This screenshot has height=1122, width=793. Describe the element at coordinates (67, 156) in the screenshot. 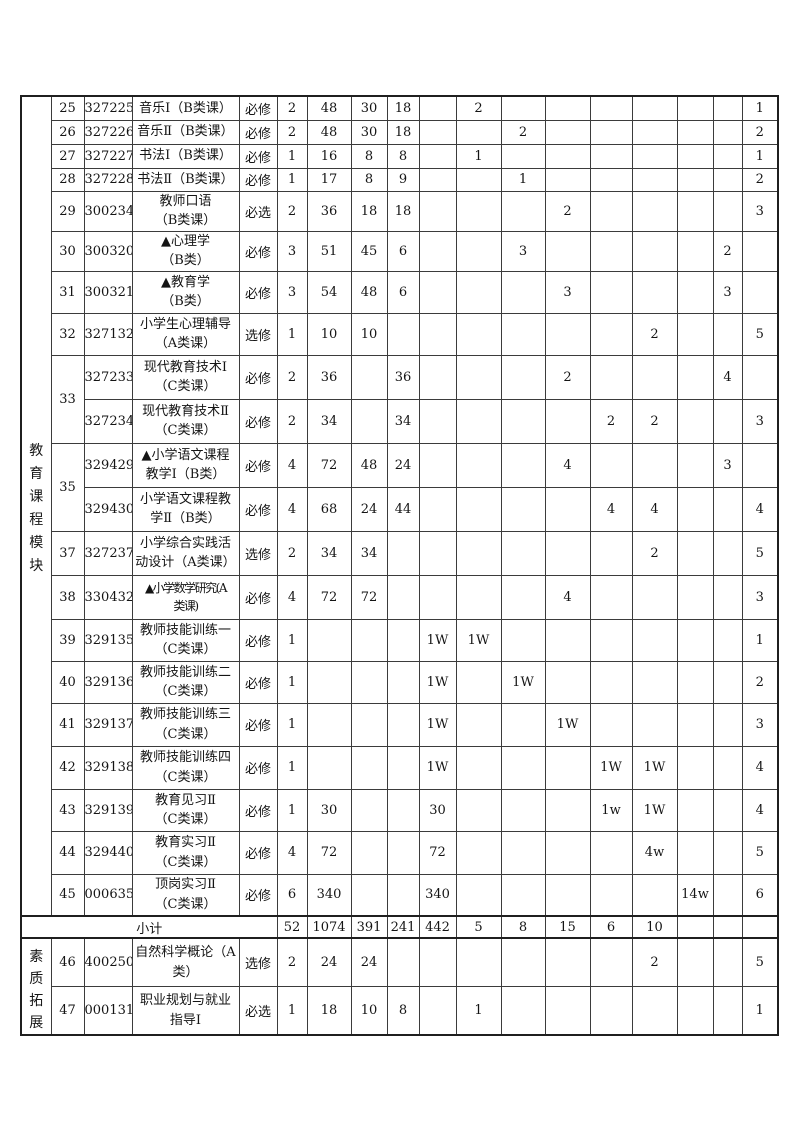

I see `cell-no: 27` at that location.